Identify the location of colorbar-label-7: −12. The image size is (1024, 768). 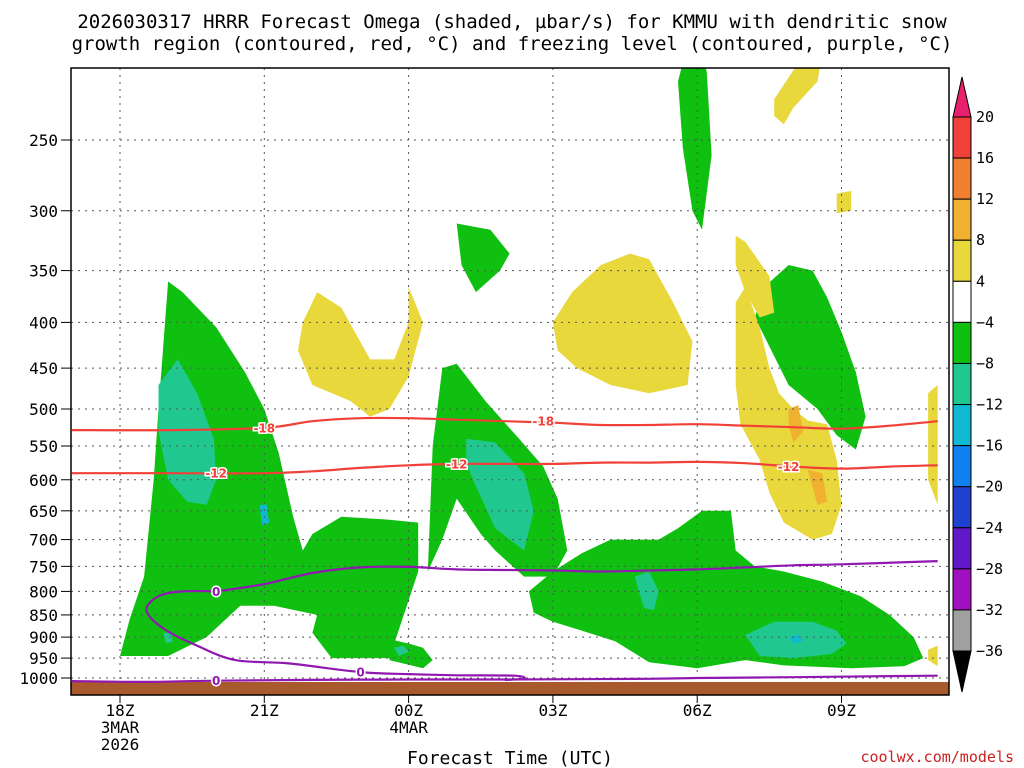
(989, 405).